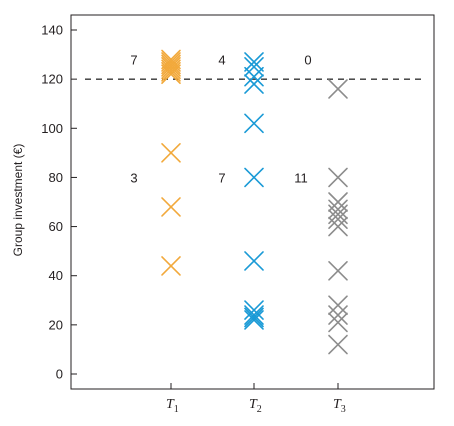  Describe the element at coordinates (221, 177) in the screenshot. I see `count-below-label: 7` at that location.